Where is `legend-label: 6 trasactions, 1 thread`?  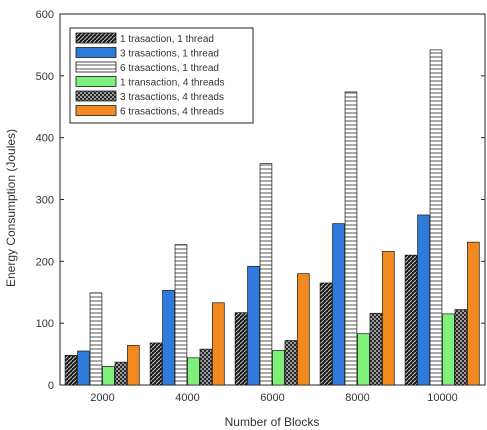
legend-label: 6 trasactions, 1 thread is located at coordinates (169, 68).